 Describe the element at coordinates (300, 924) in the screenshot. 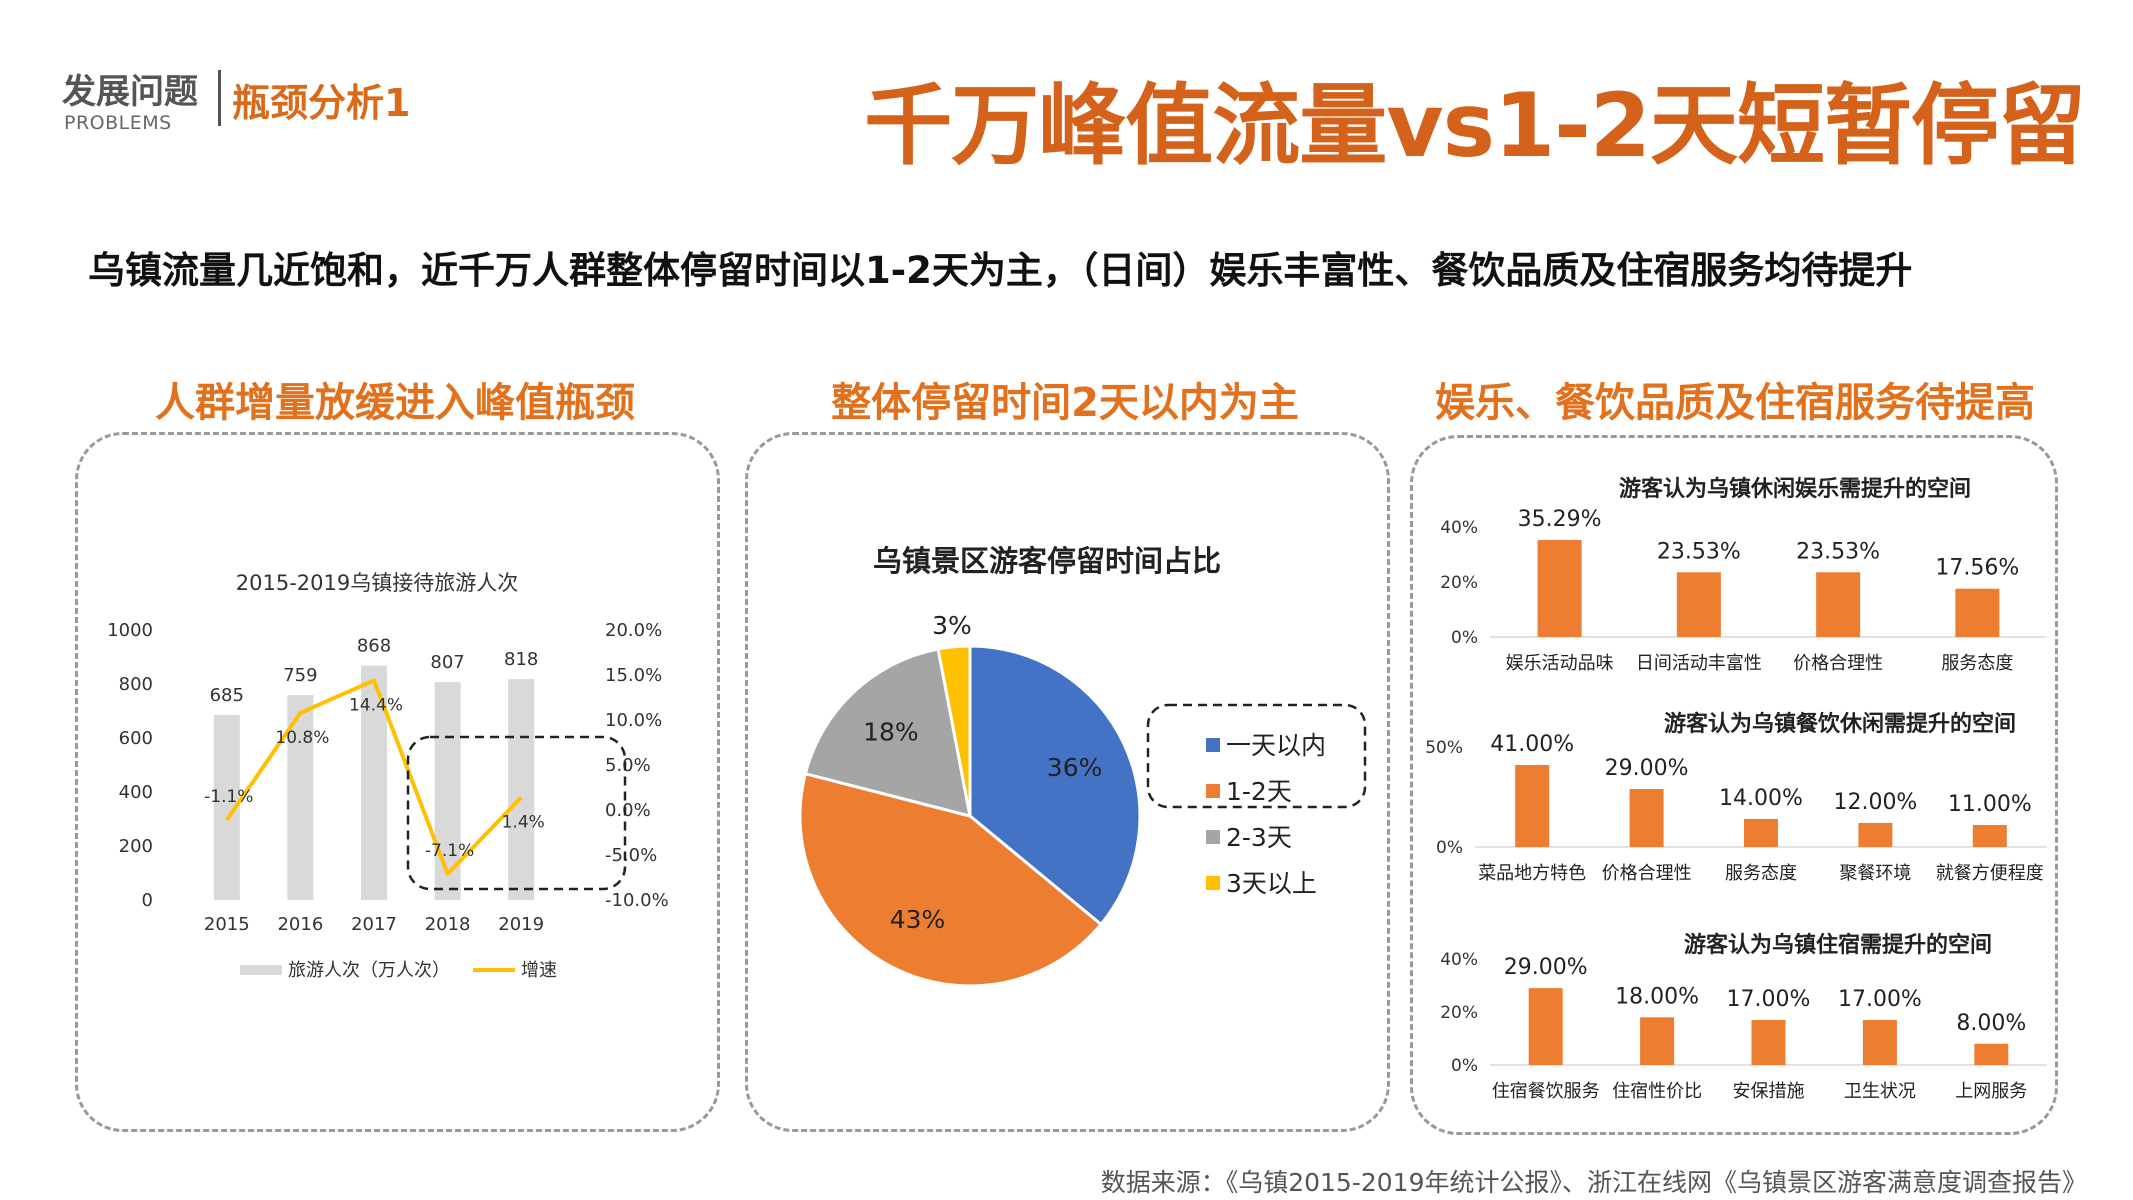

I see `x-axis-tick: 2016` at that location.